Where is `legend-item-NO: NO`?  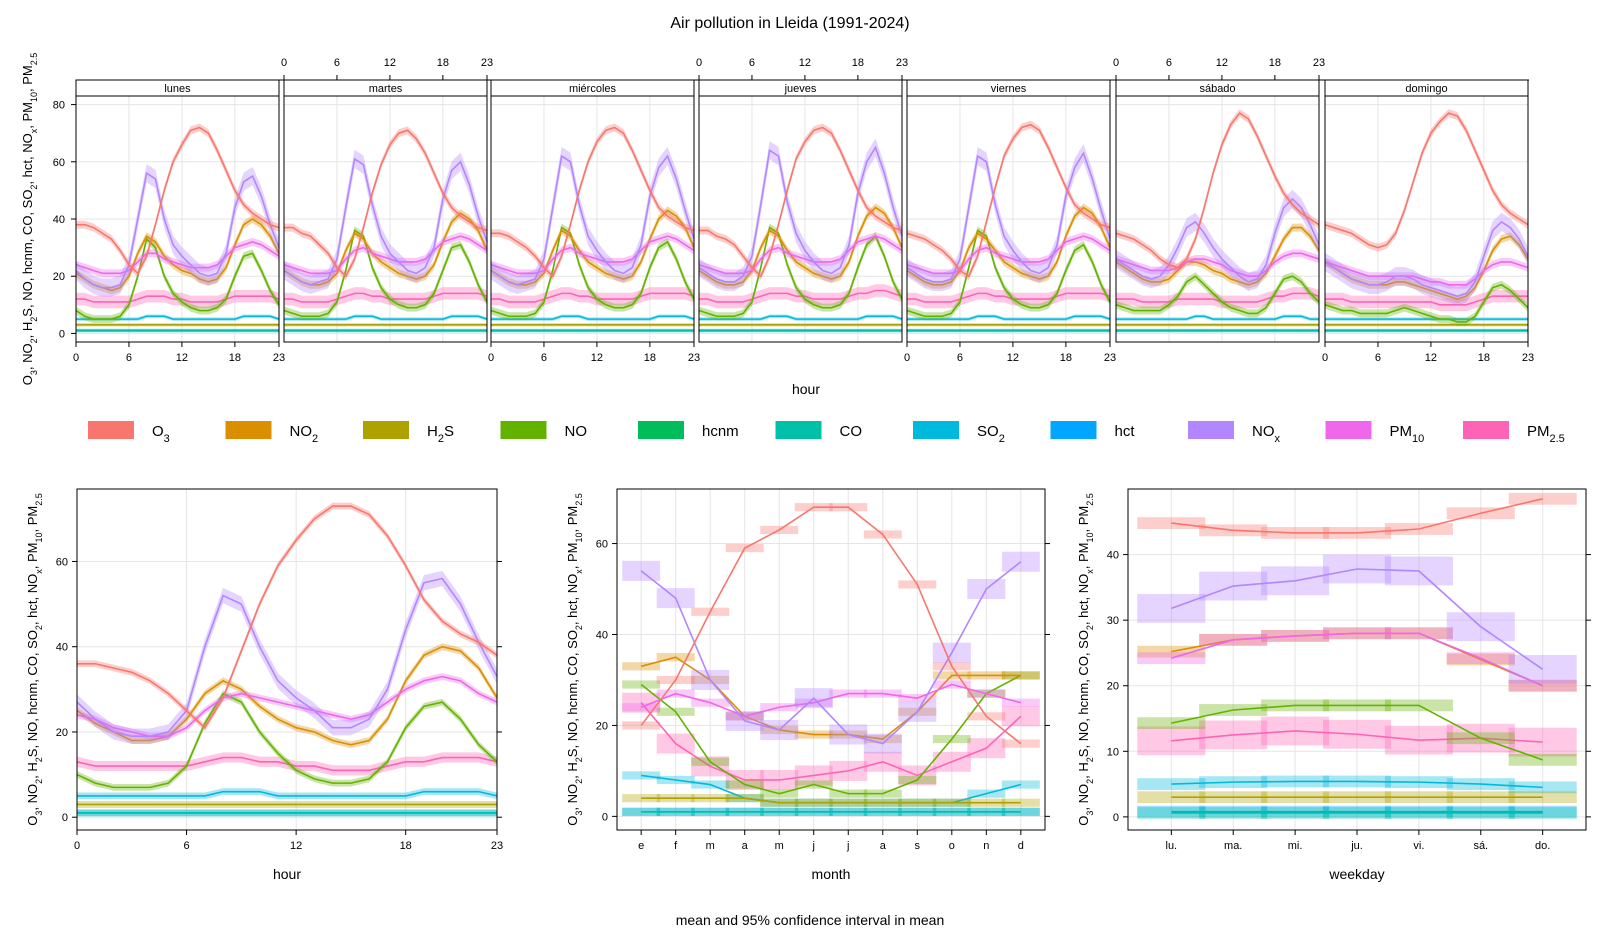 legend-item-NO: NO is located at coordinates (544, 430).